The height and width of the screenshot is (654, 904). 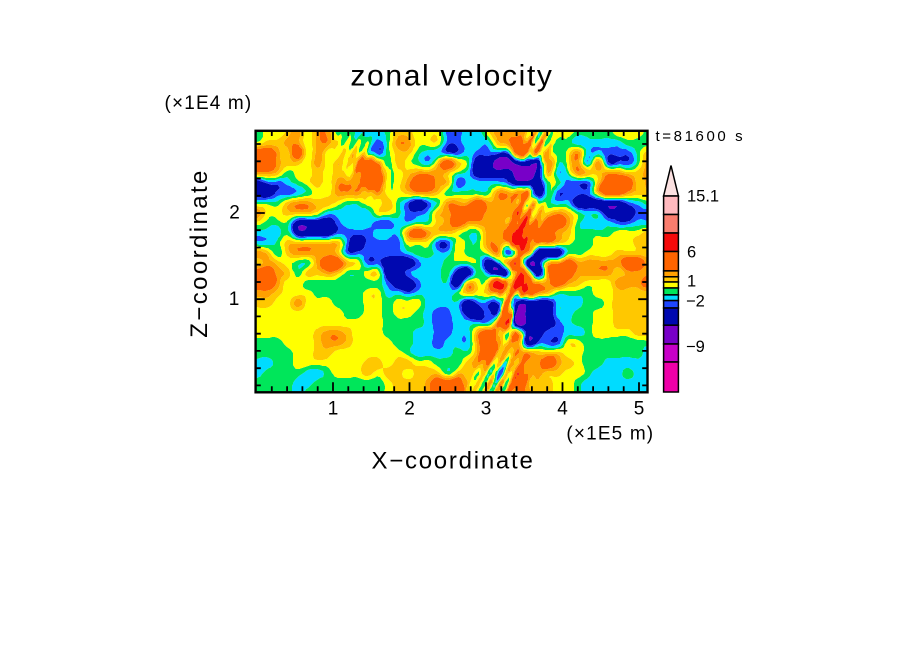 I want to click on svg-text: 15.1, so click(x=703, y=197).